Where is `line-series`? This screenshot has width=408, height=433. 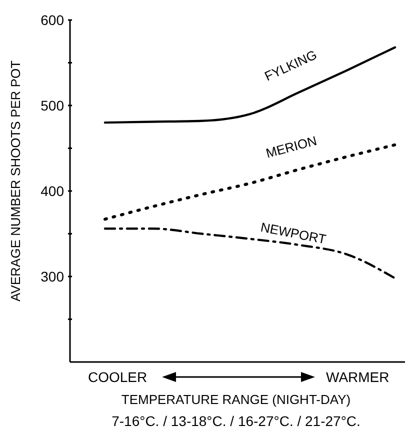 line-series is located at coordinates (250, 85).